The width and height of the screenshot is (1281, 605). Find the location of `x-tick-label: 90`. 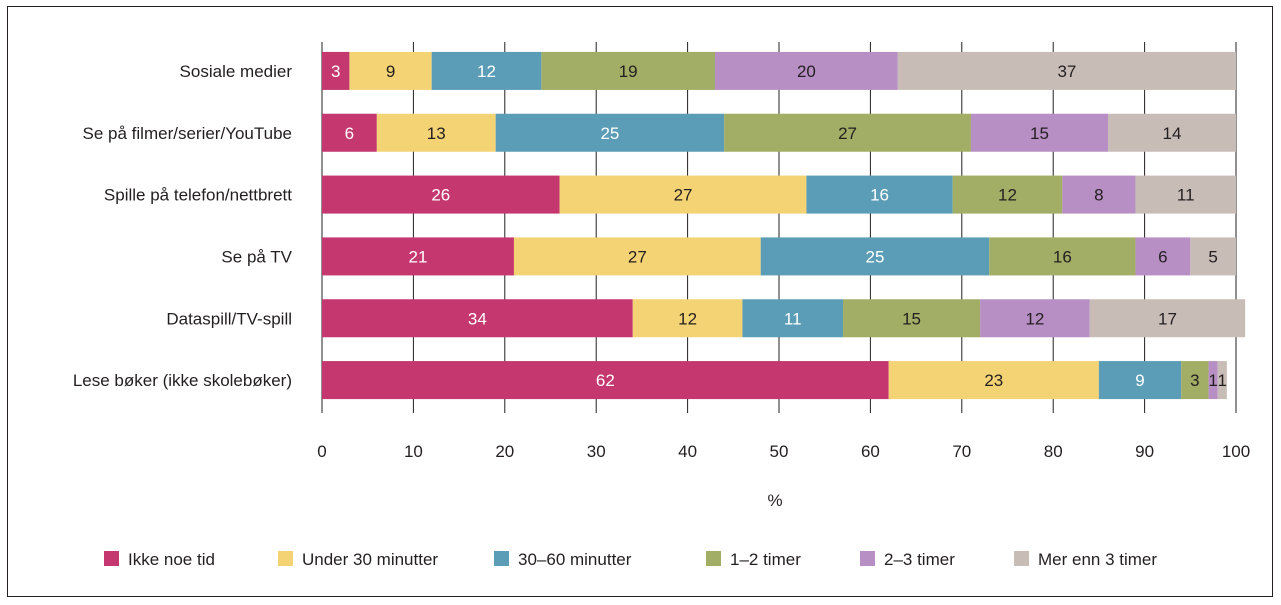

x-tick-label: 90 is located at coordinates (1144, 451).